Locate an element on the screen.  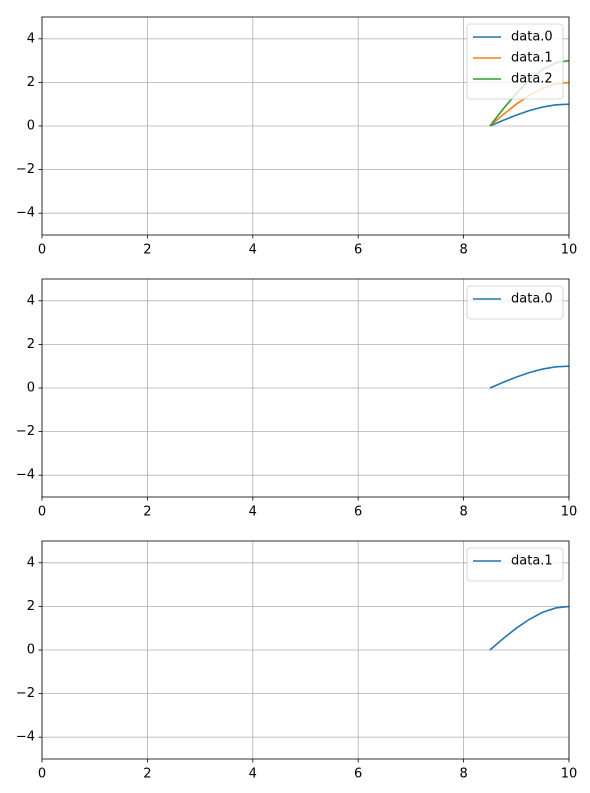
legend: data.0 is located at coordinates (515, 302).